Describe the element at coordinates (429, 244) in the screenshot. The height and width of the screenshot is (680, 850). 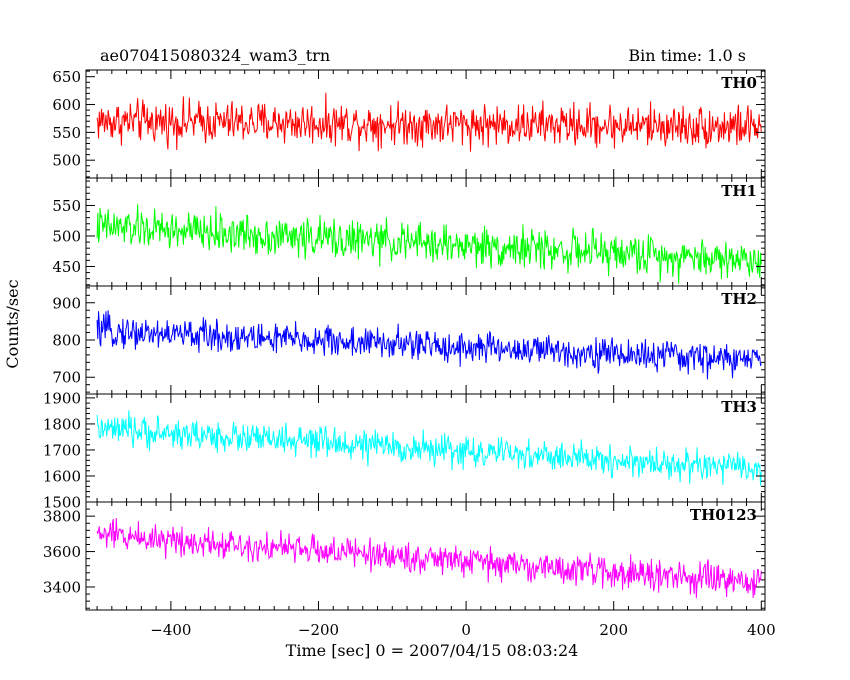
I see `series-line-th1` at that location.